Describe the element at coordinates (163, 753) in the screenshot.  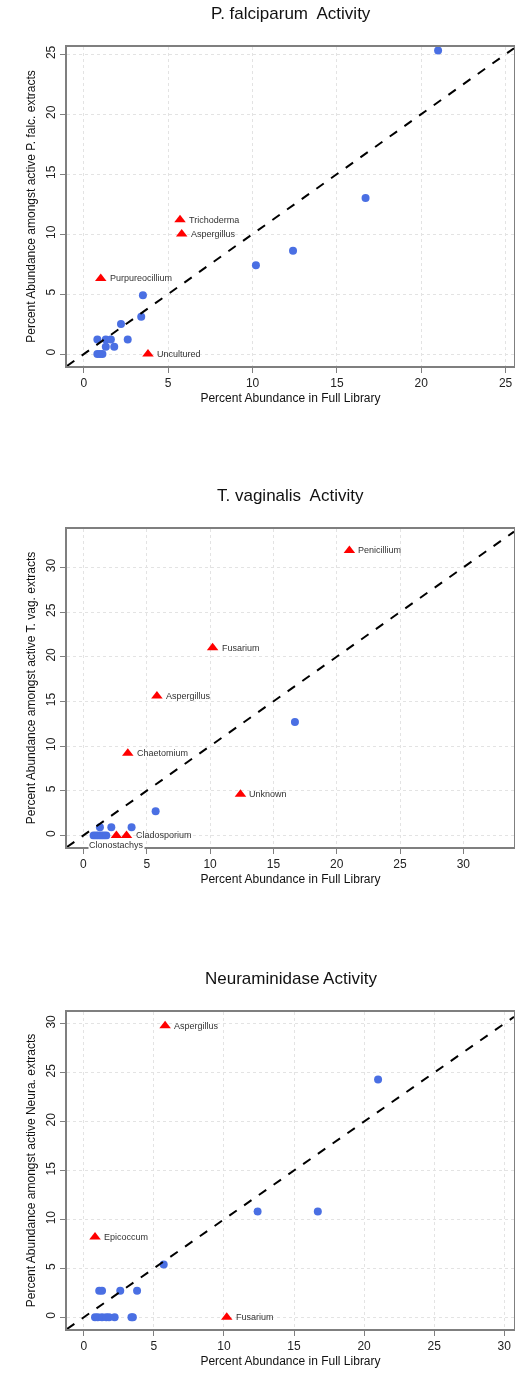
I see `annotation: Chaetomium` at that location.